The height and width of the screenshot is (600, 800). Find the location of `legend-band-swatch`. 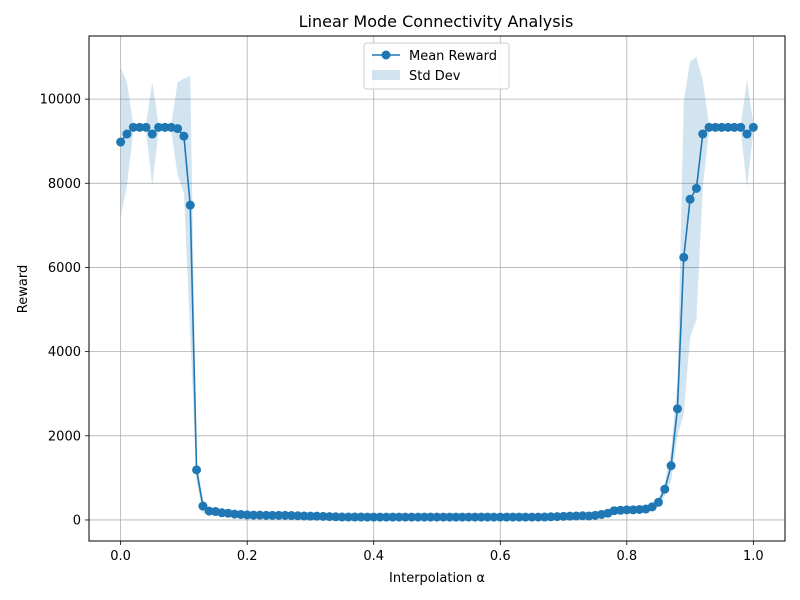

legend-band-swatch is located at coordinates (386, 75).